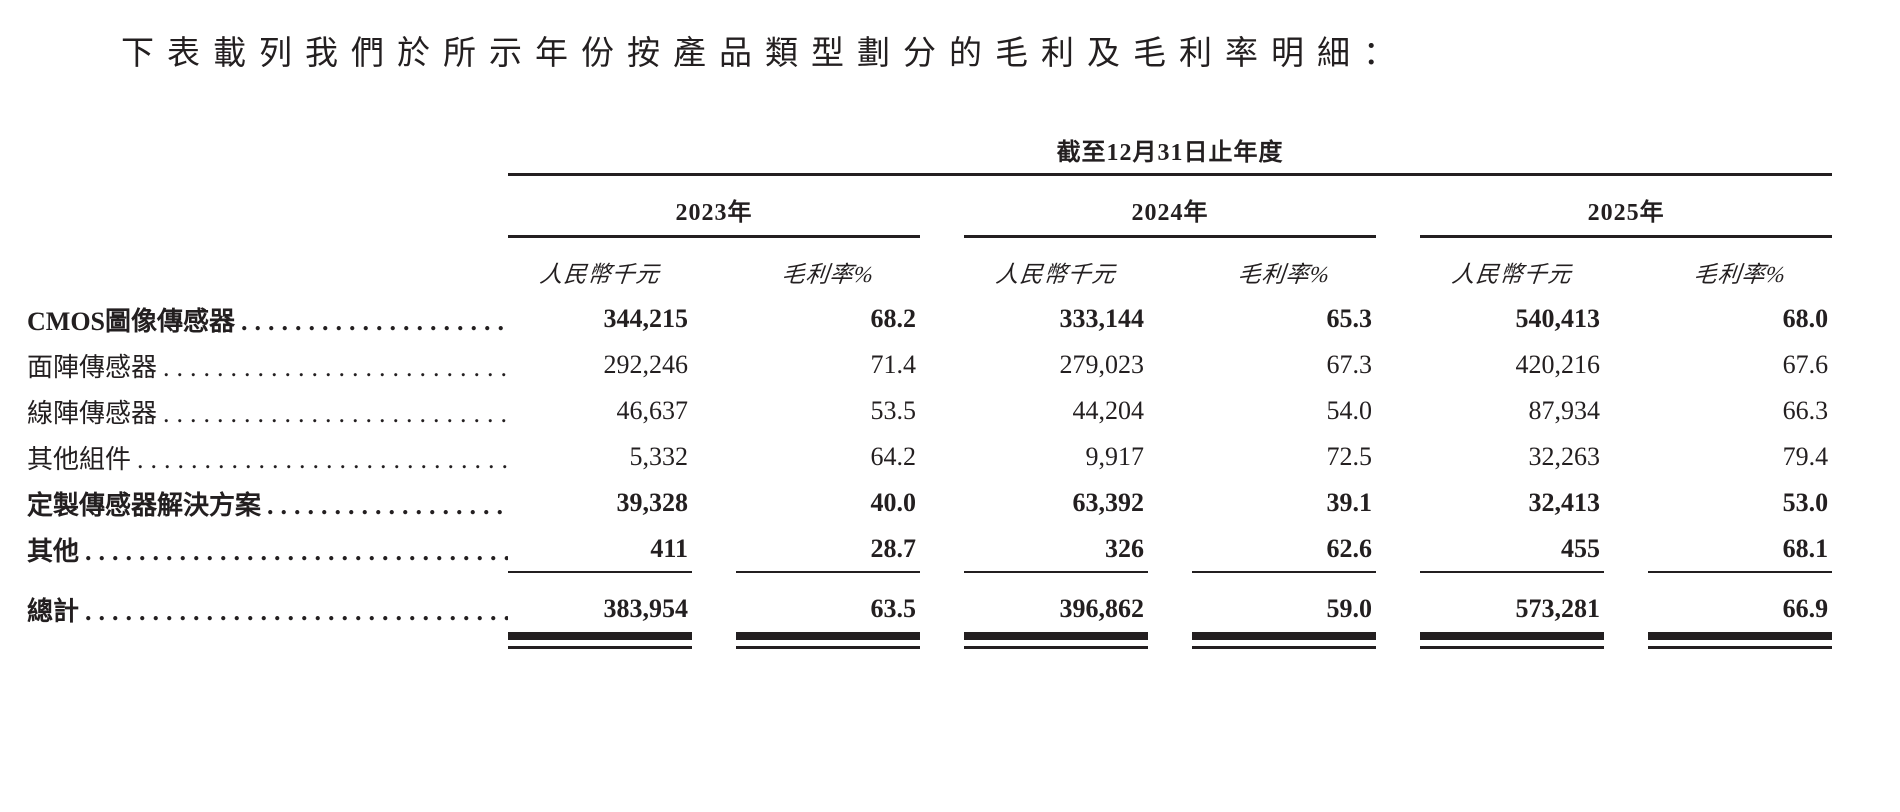 The height and width of the screenshot is (812, 1900). What do you see at coordinates (1805, 456) in the screenshot?
I see `cell-value: 79.4` at bounding box center [1805, 456].